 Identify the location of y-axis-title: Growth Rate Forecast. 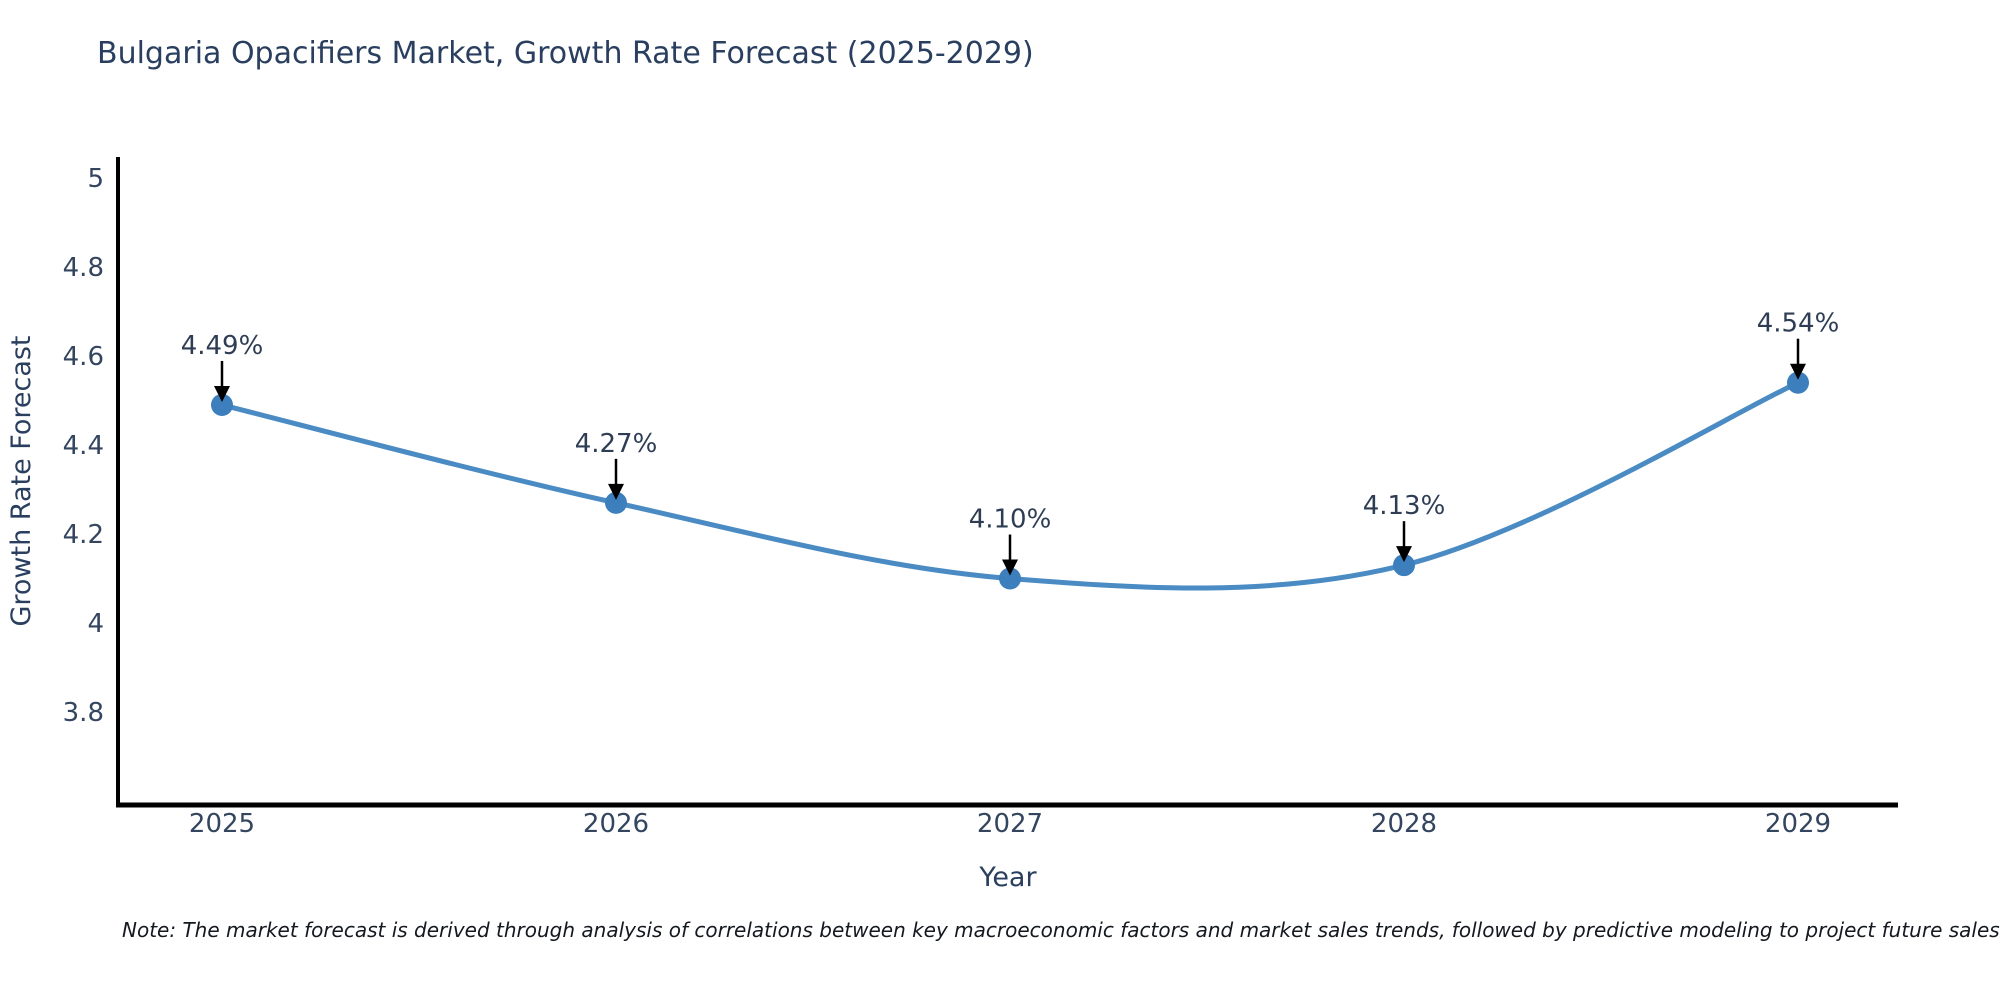
(21, 480).